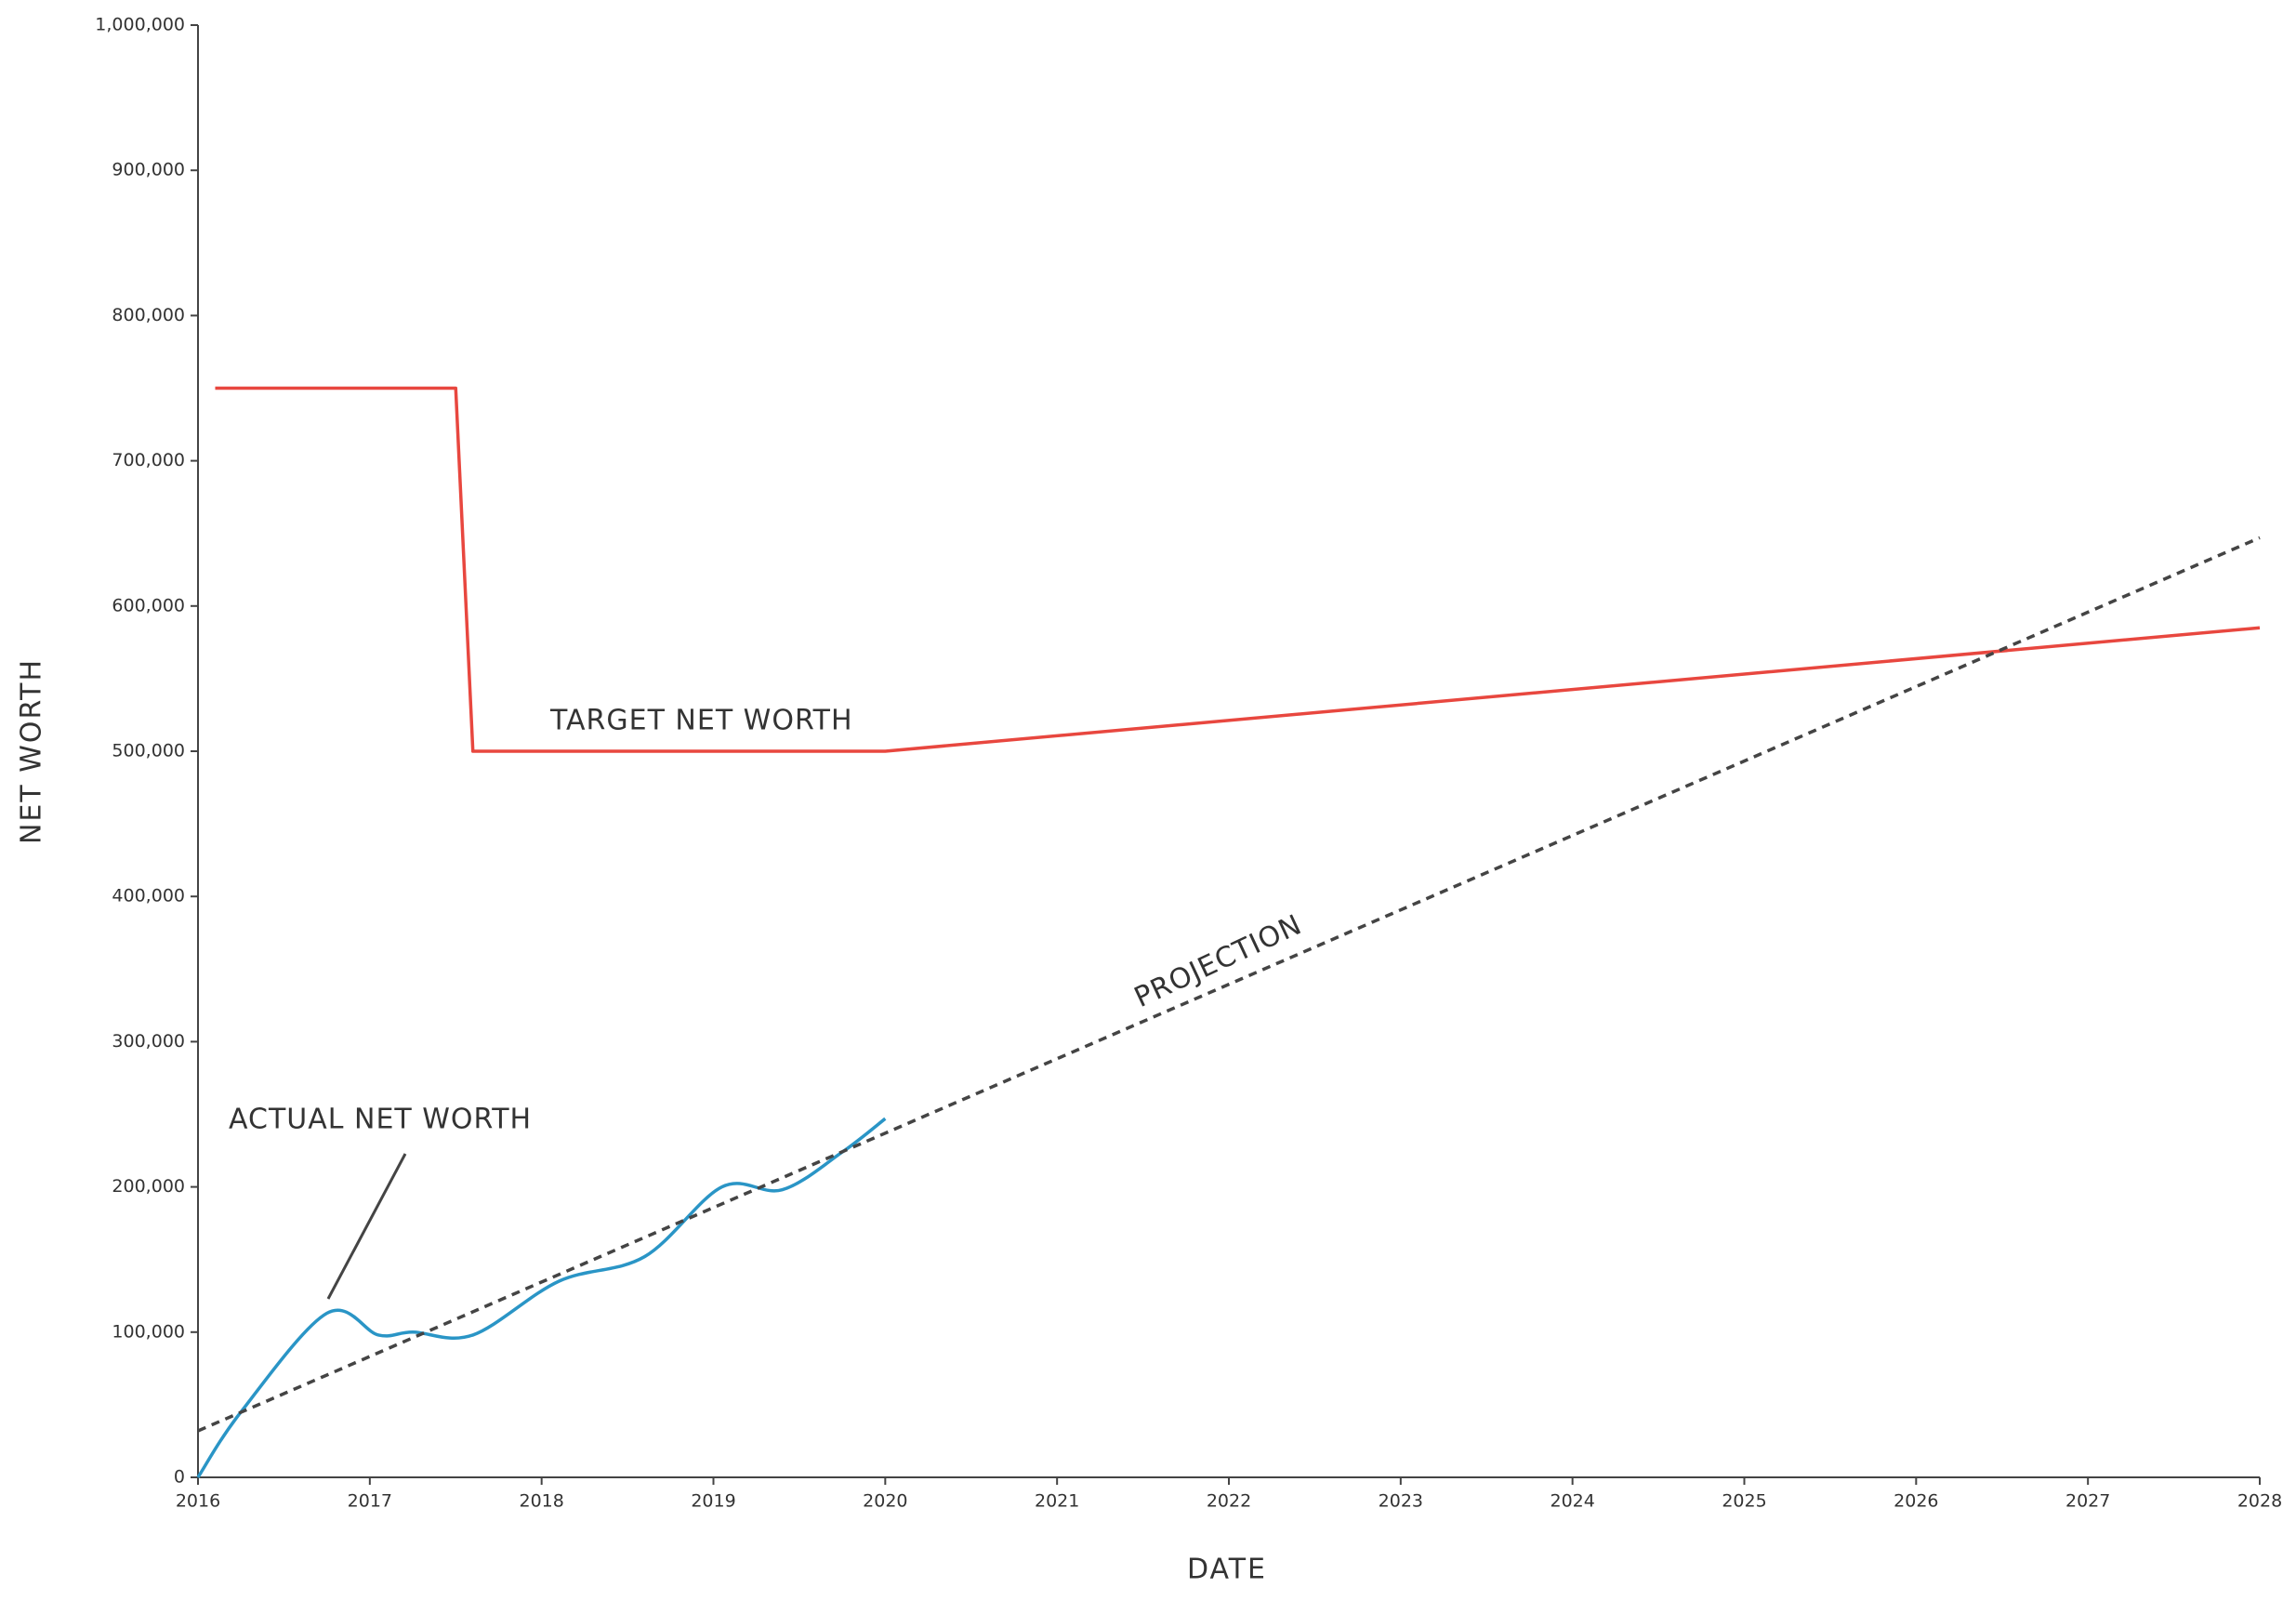 This screenshot has height=1601, width=2296. Describe the element at coordinates (1744, 1502) in the screenshot. I see `x-tick-label: 2025` at that location.